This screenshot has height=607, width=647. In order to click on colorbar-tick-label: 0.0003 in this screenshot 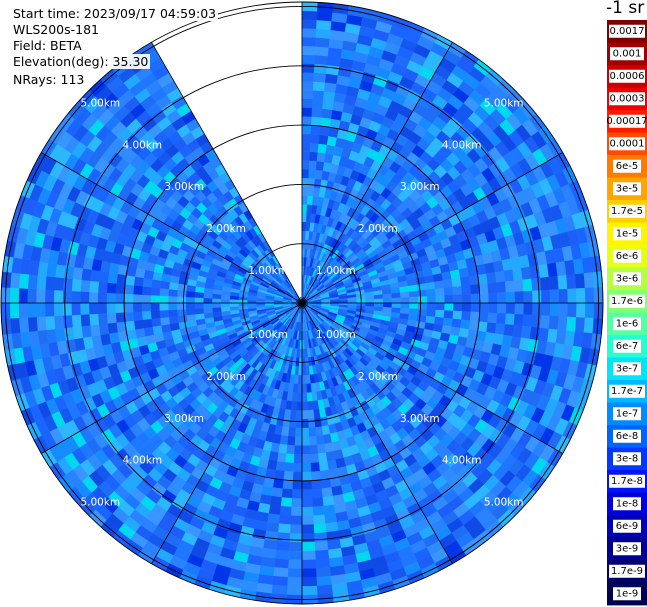, I will do `click(627, 98)`.